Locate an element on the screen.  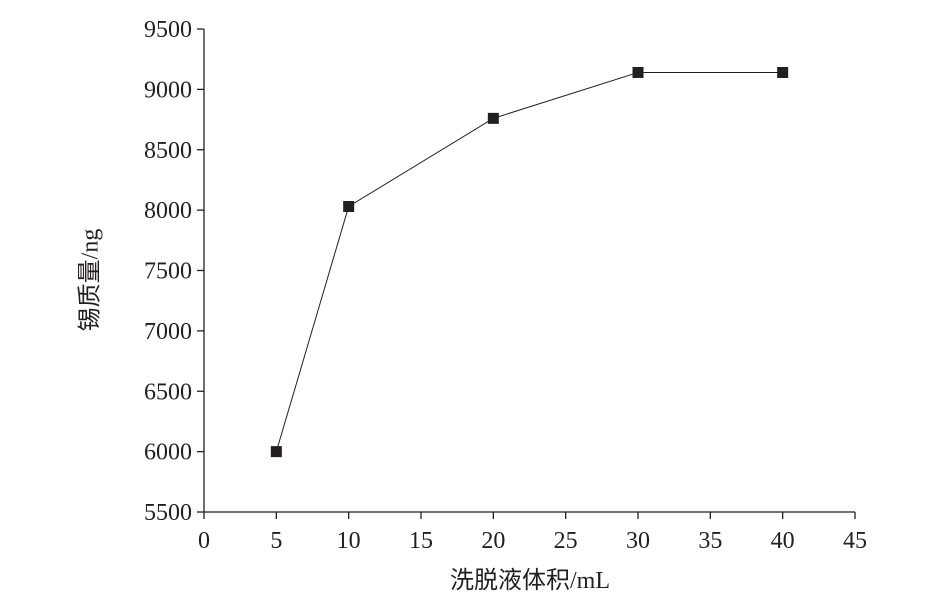
x-tick-label: 10 is located at coordinates (349, 541).